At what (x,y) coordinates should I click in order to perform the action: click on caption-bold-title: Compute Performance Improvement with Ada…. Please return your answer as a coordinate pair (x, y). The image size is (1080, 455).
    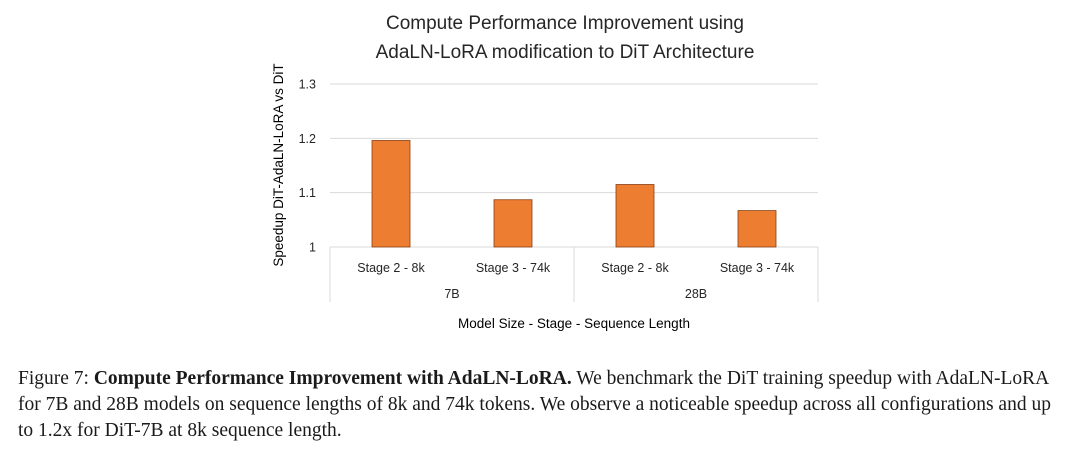
    Looking at the image, I should click on (332, 378).